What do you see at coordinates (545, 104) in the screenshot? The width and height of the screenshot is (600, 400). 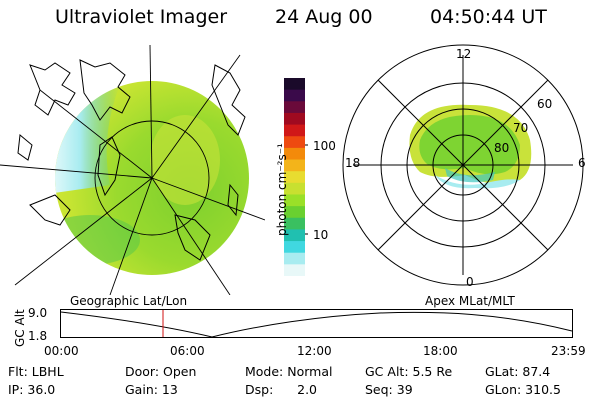 I see `lat-label-60: 60` at bounding box center [545, 104].